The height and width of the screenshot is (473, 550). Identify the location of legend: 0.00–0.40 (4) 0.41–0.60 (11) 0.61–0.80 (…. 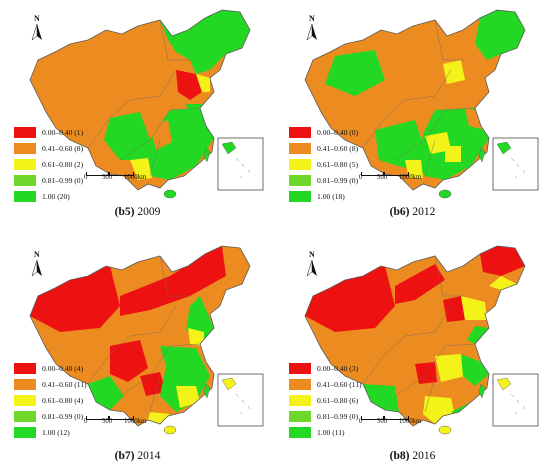
(50, 400).